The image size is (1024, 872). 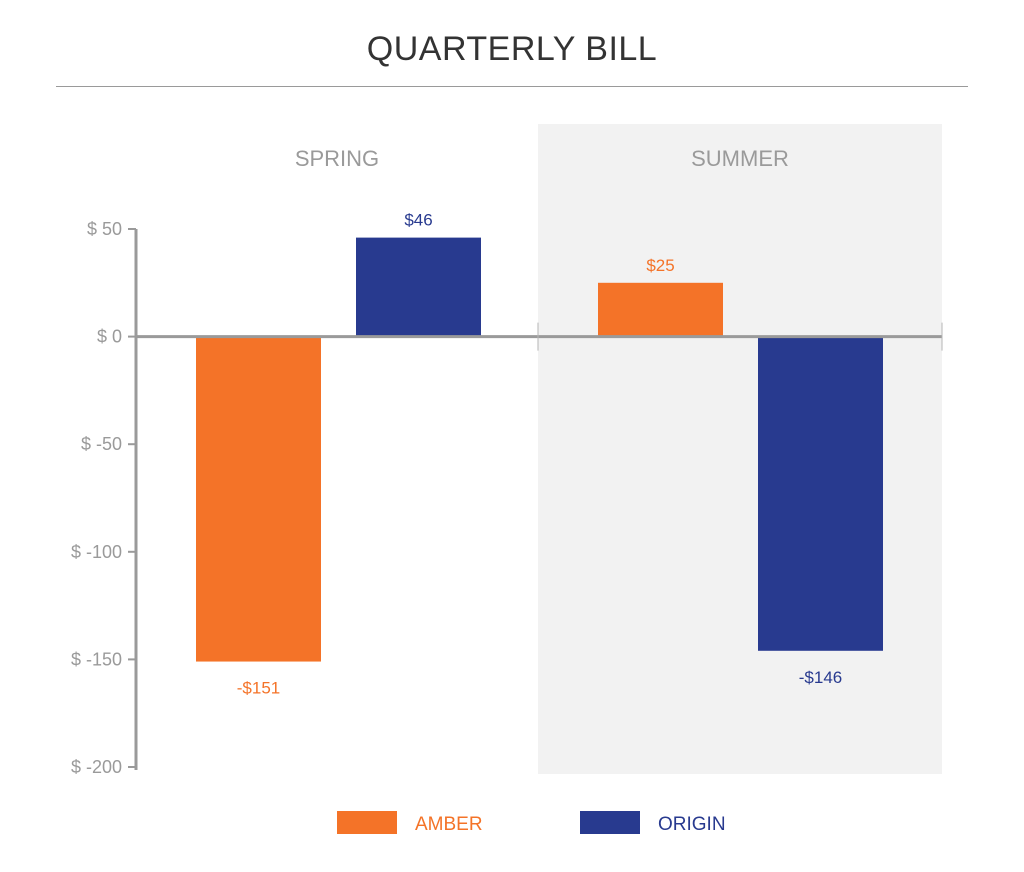 I want to click on legend-swatch-origin, so click(x=610, y=822).